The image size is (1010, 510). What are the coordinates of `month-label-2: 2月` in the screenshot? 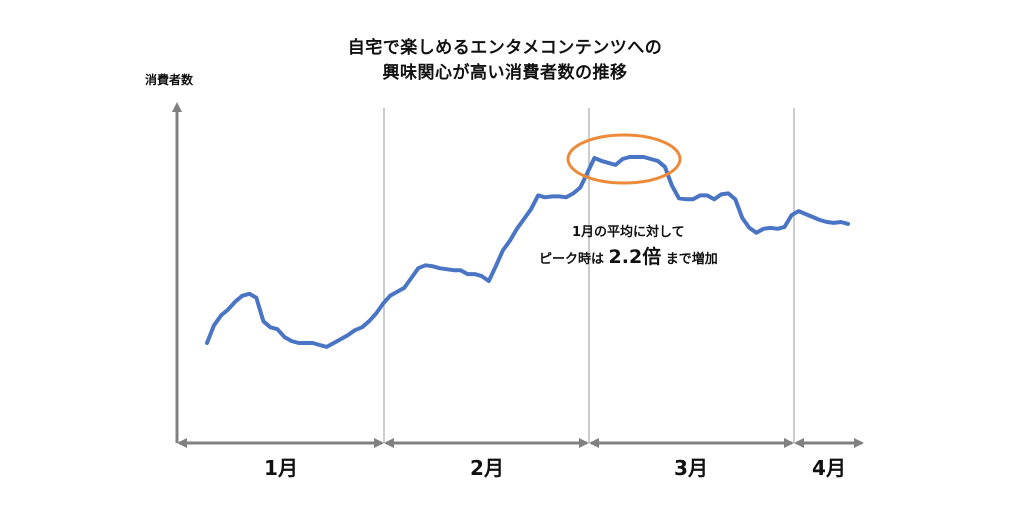 It's located at (487, 468).